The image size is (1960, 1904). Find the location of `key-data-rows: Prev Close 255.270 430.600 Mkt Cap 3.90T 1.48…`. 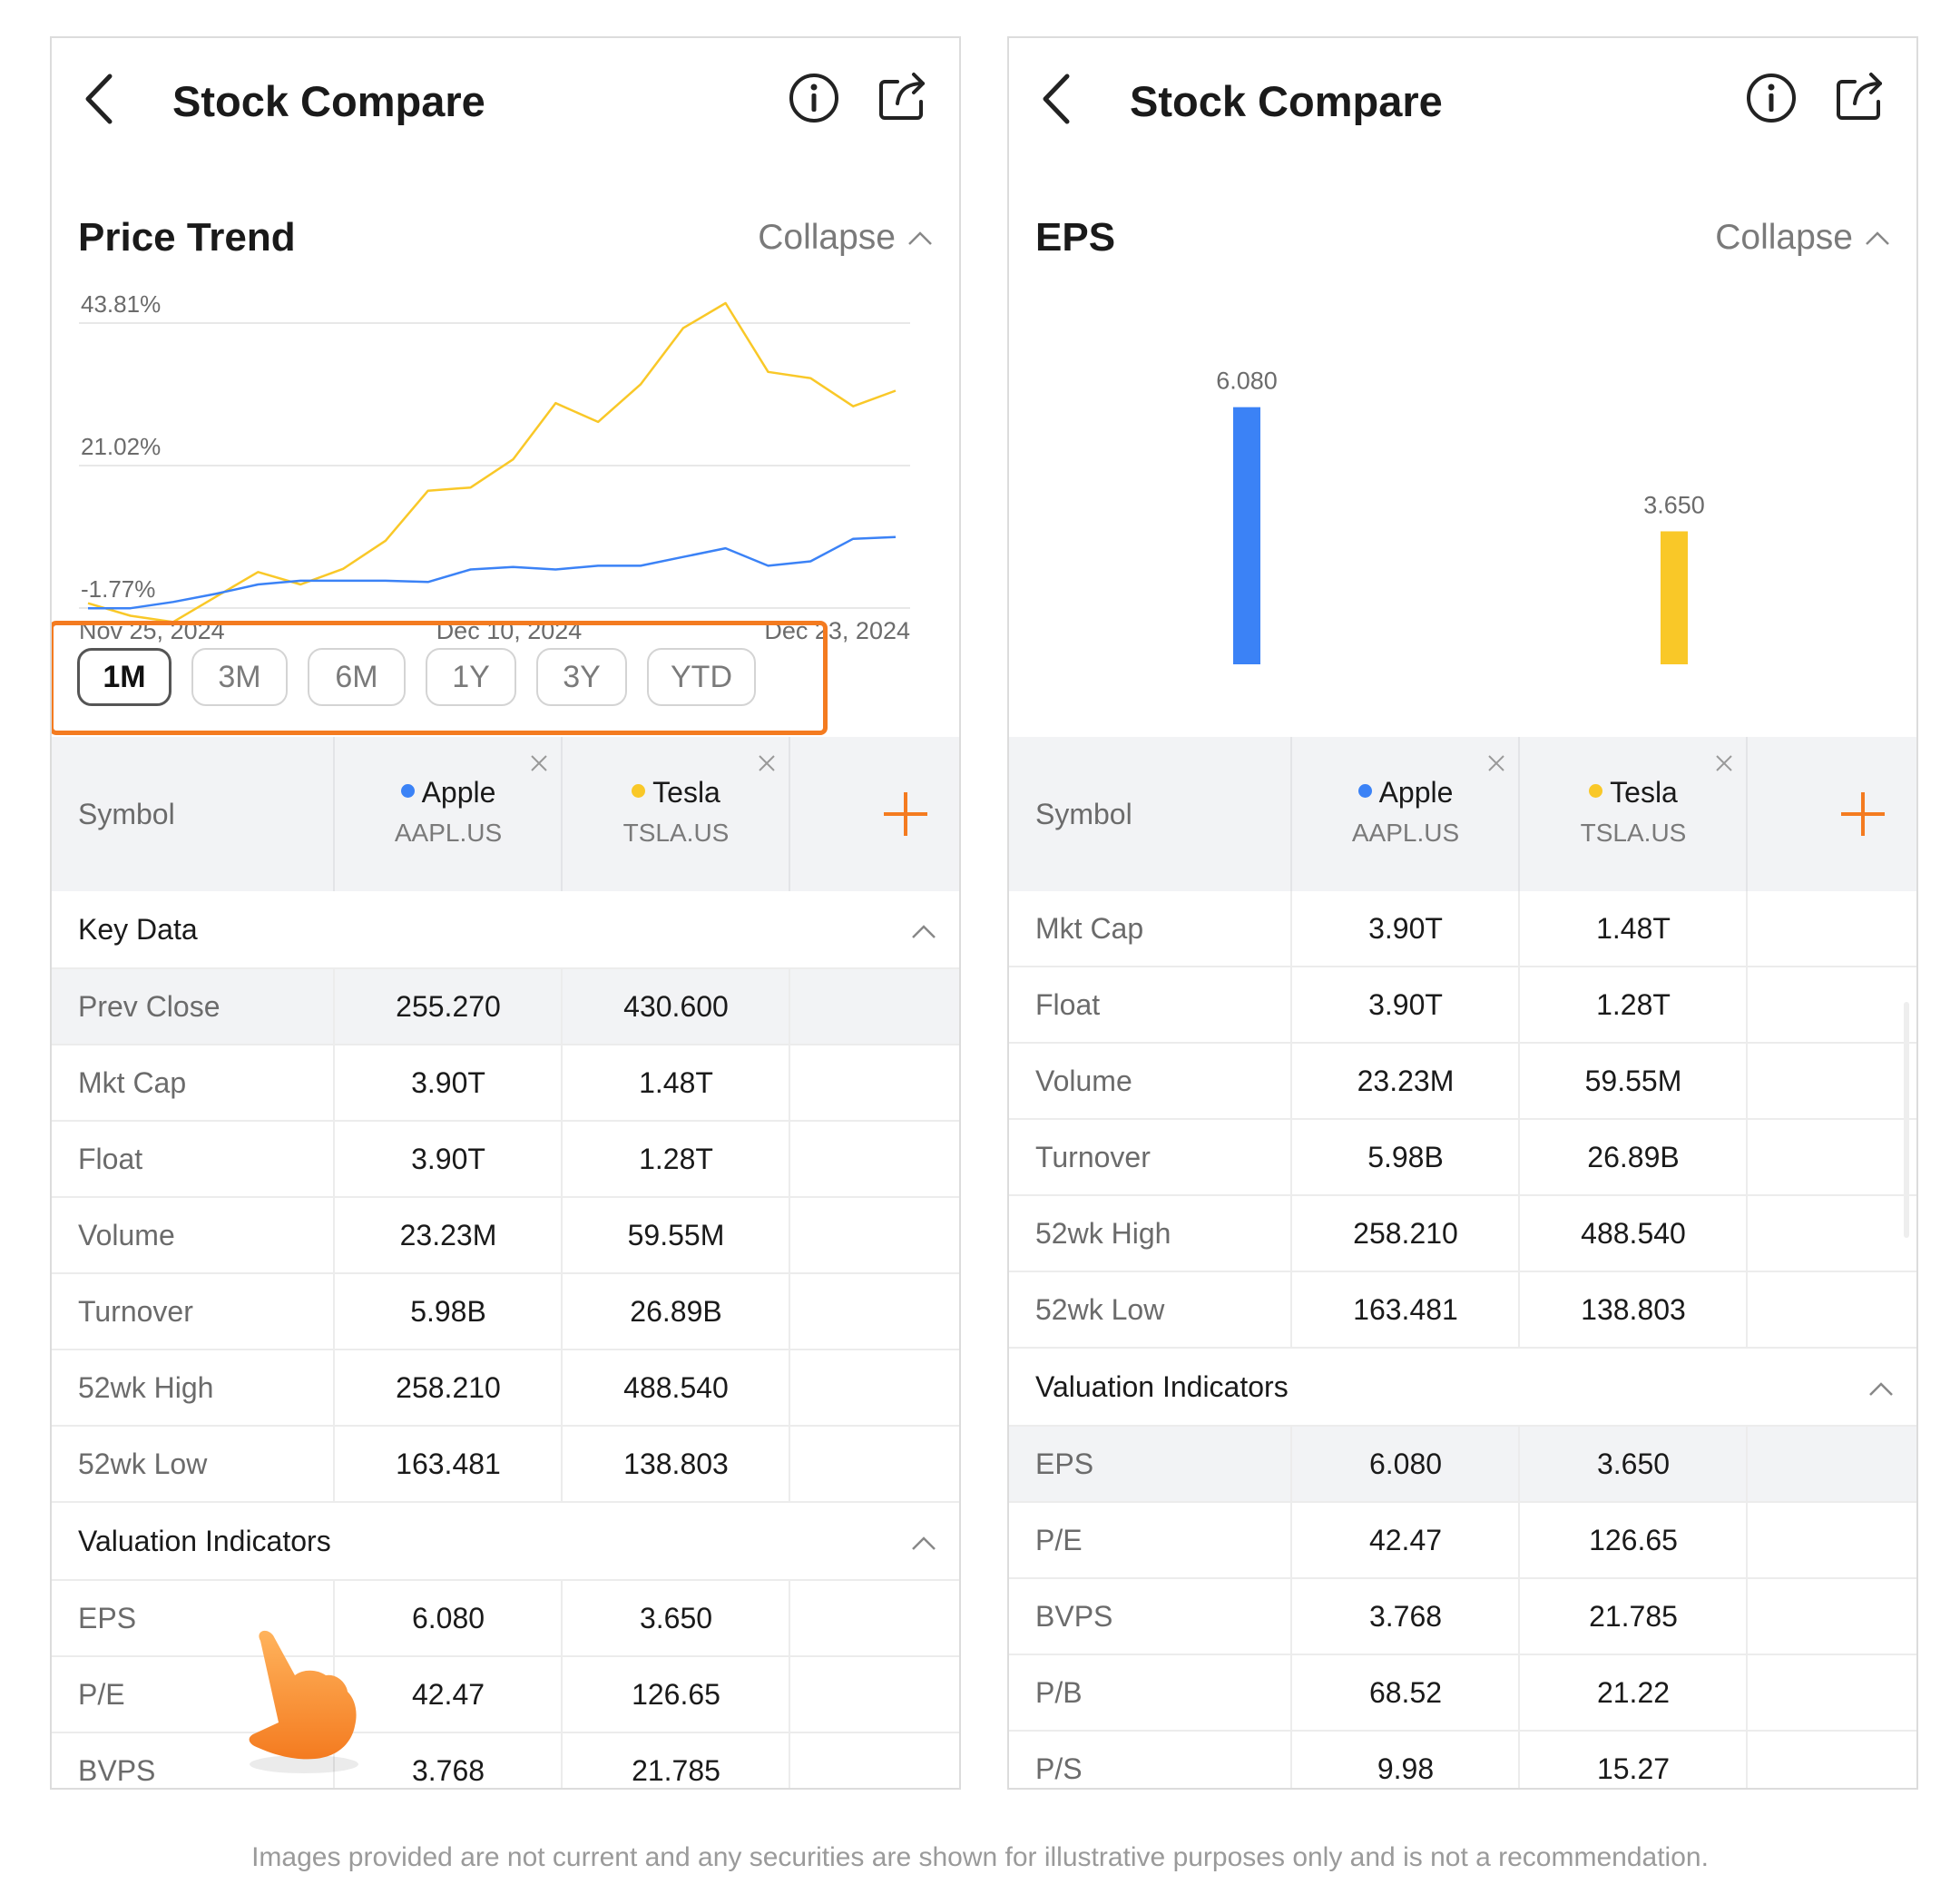

key-data-rows: Prev Close 255.270 430.600 Mkt Cap 3.90T 1.48… is located at coordinates (505, 1236).